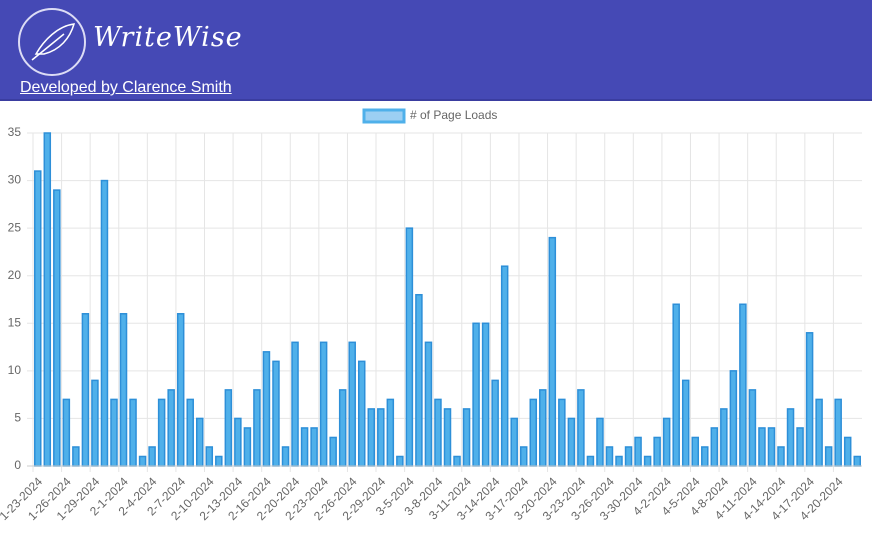 The width and height of the screenshot is (872, 542). I want to click on developer-link: Developed by Clarence Smith, so click(126, 87).